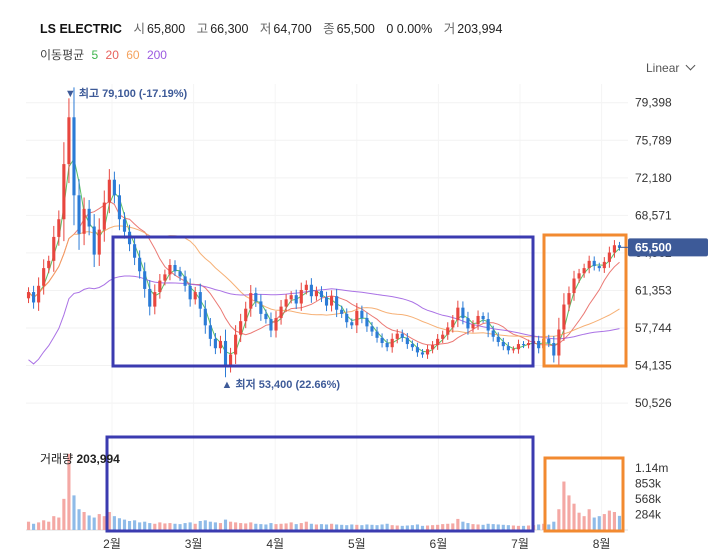  Describe the element at coordinates (480, 29) in the screenshot. I see `volume-value: 203,994` at that location.